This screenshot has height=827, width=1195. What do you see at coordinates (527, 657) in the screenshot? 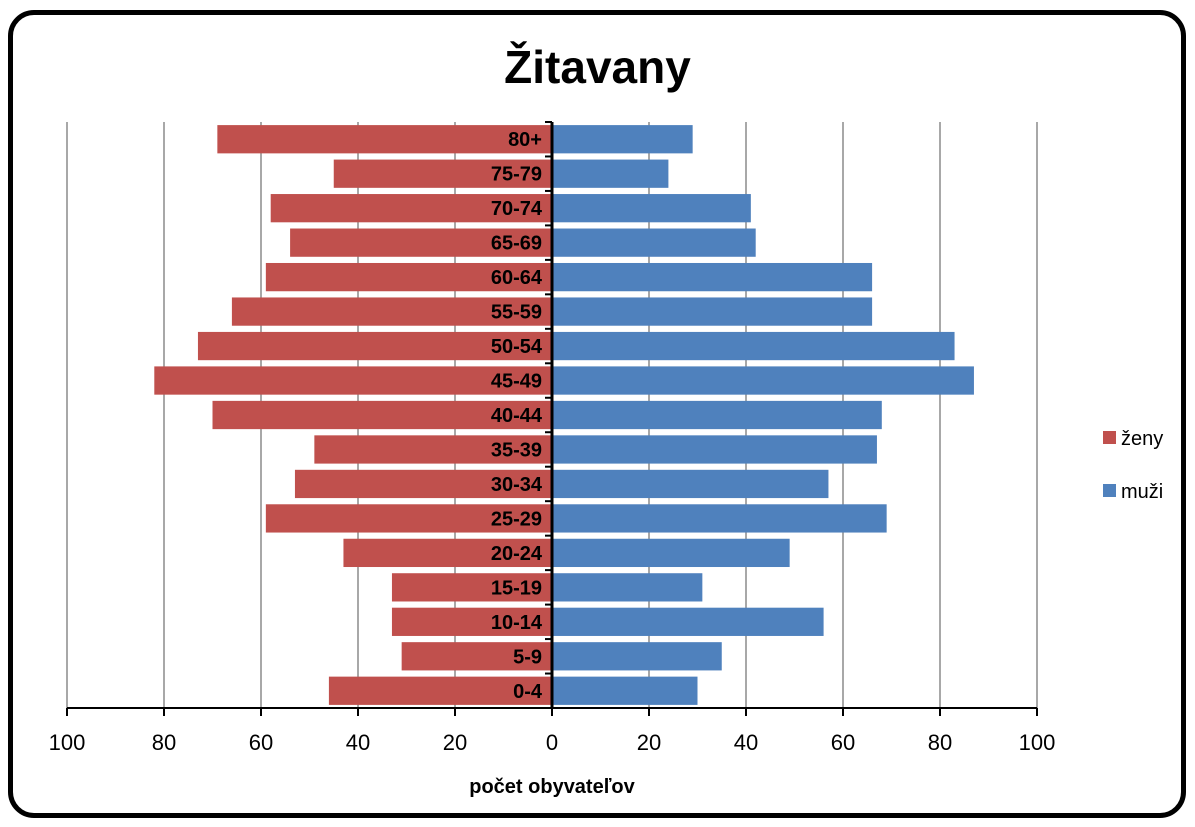
I see `age-label-5-9: 5-9` at bounding box center [527, 657].